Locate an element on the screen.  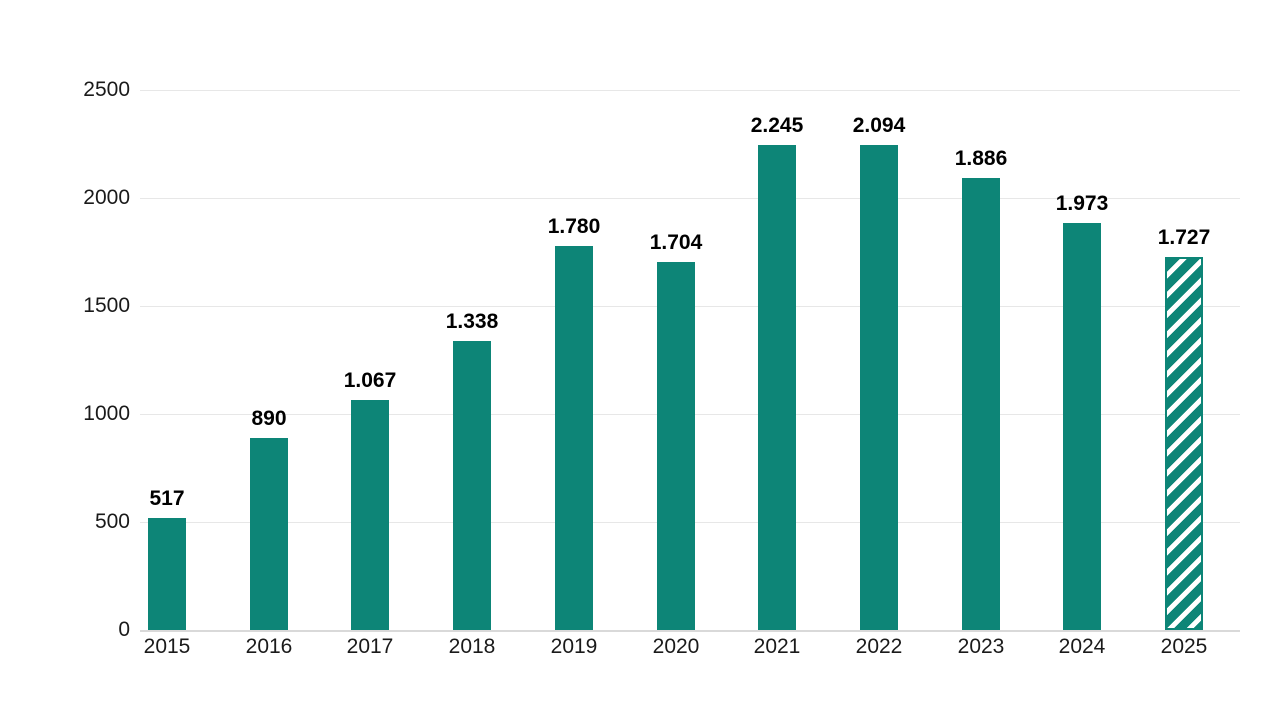
bar-value-label-2021: 2.245 is located at coordinates (777, 125).